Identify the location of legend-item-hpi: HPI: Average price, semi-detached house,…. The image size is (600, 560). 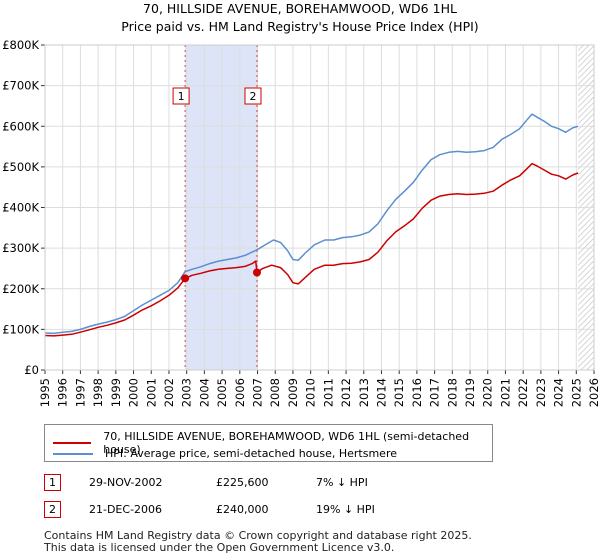
(225, 453).